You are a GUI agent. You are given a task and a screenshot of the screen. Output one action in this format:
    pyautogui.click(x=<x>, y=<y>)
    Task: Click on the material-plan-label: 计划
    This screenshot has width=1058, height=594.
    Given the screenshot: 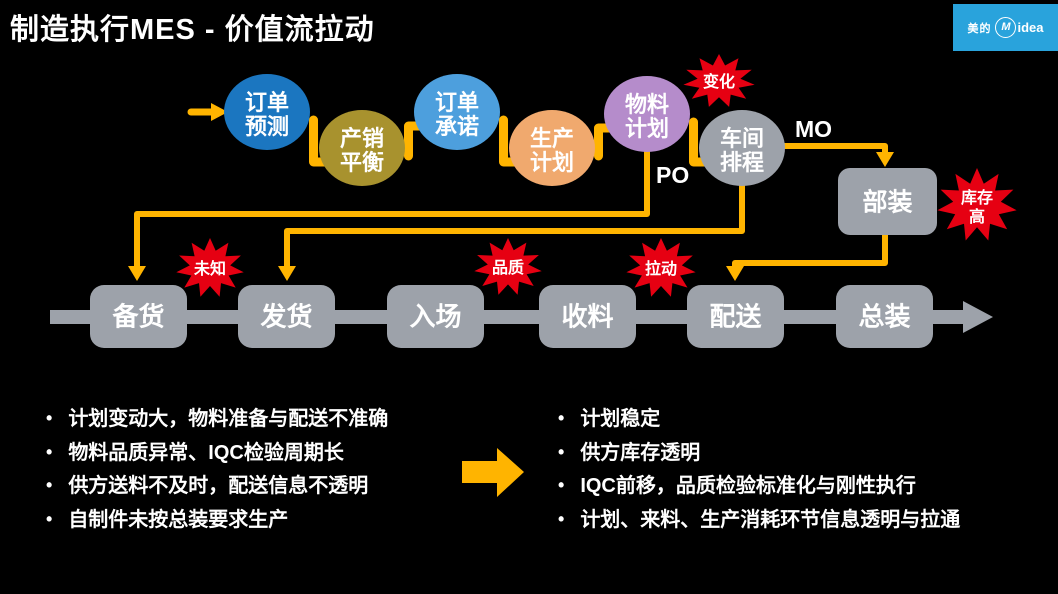 What is the action you would take?
    pyautogui.click(x=647, y=128)
    